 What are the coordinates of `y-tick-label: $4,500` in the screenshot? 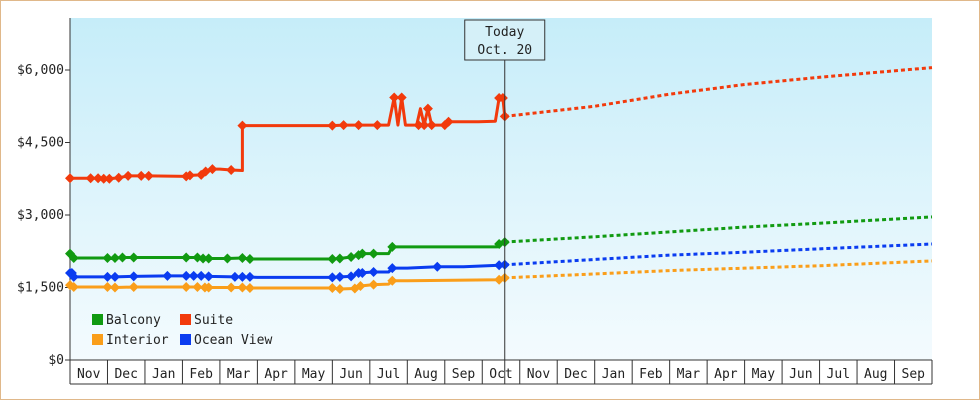 It's located at (40, 143).